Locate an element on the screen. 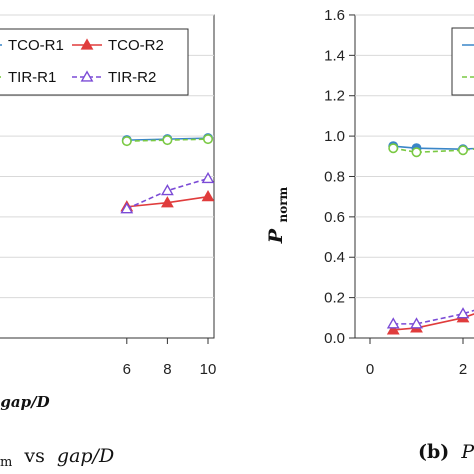 The height and width of the screenshot is (474, 474). panel-b-legend is located at coordinates (468, 61).